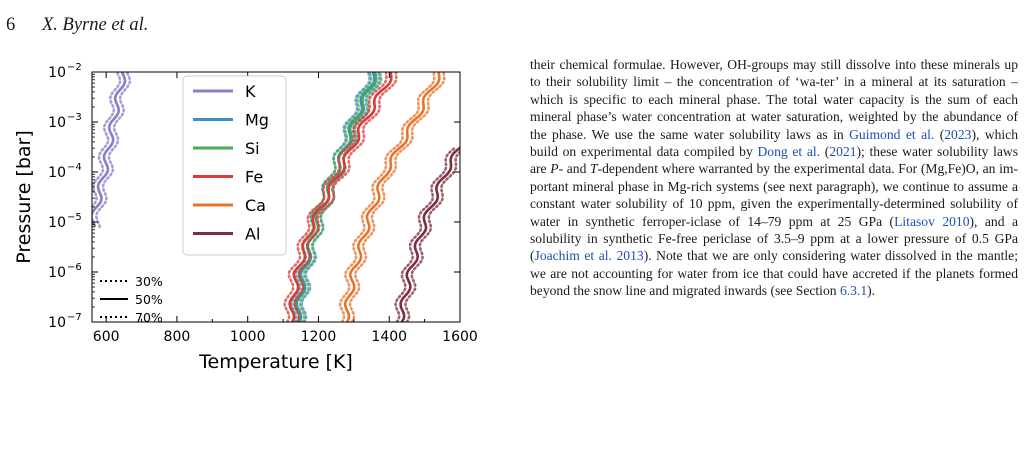 The width and height of the screenshot is (1025, 449). I want to click on series-al-30pct-line, so click(426, 233).